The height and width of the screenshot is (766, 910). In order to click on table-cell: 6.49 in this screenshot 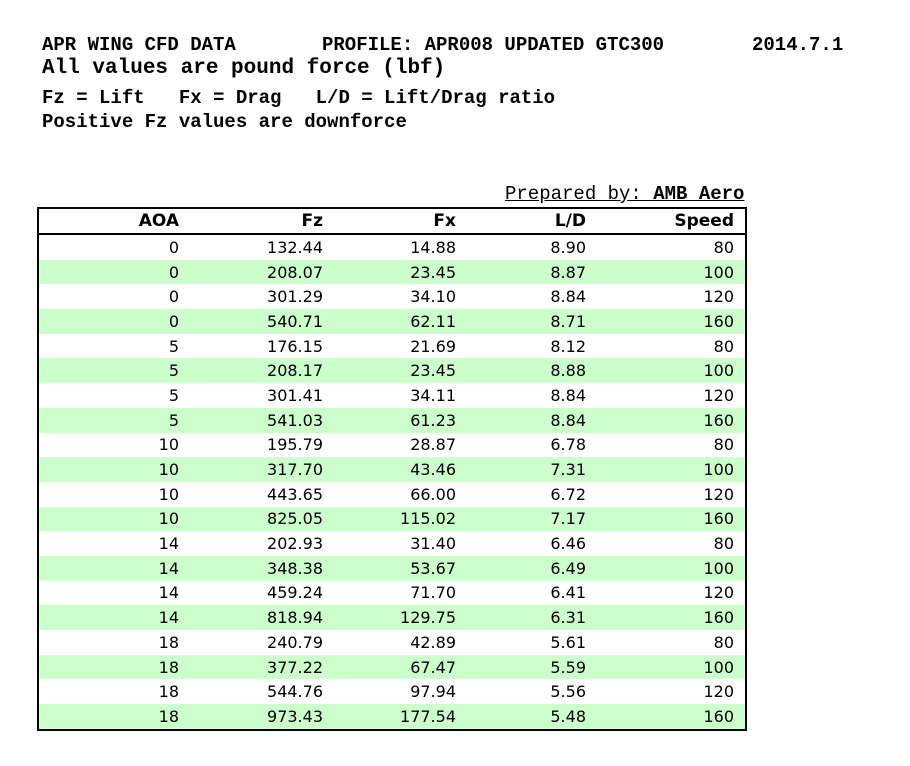, I will do `click(568, 568)`.